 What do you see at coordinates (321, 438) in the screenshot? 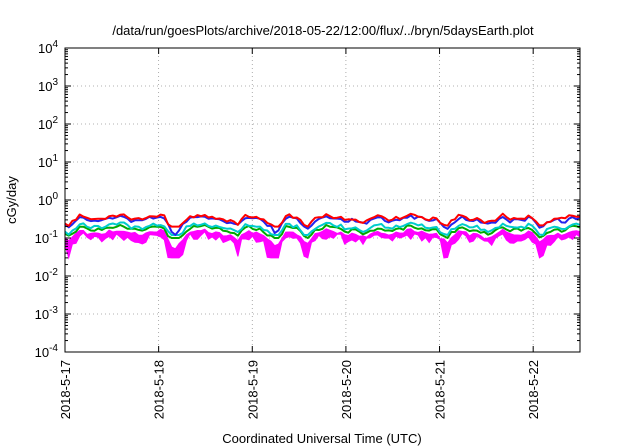
I see `x-axis-label: Coordinated Universal Time (UTC)` at bounding box center [321, 438].